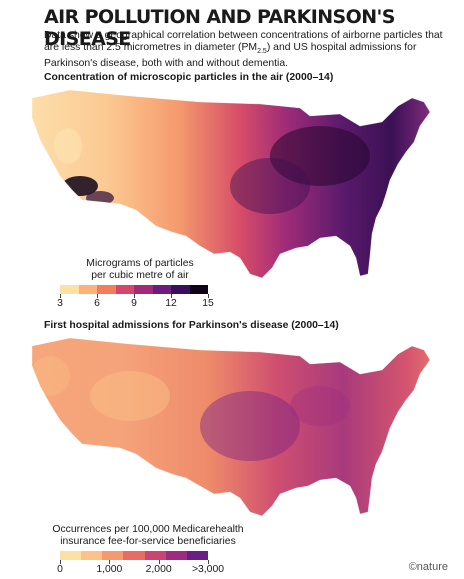 This screenshot has width=464, height=579. Describe the element at coordinates (208, 569) in the screenshot. I see `parkinsons-legend-tick-label: >3,000` at that location.